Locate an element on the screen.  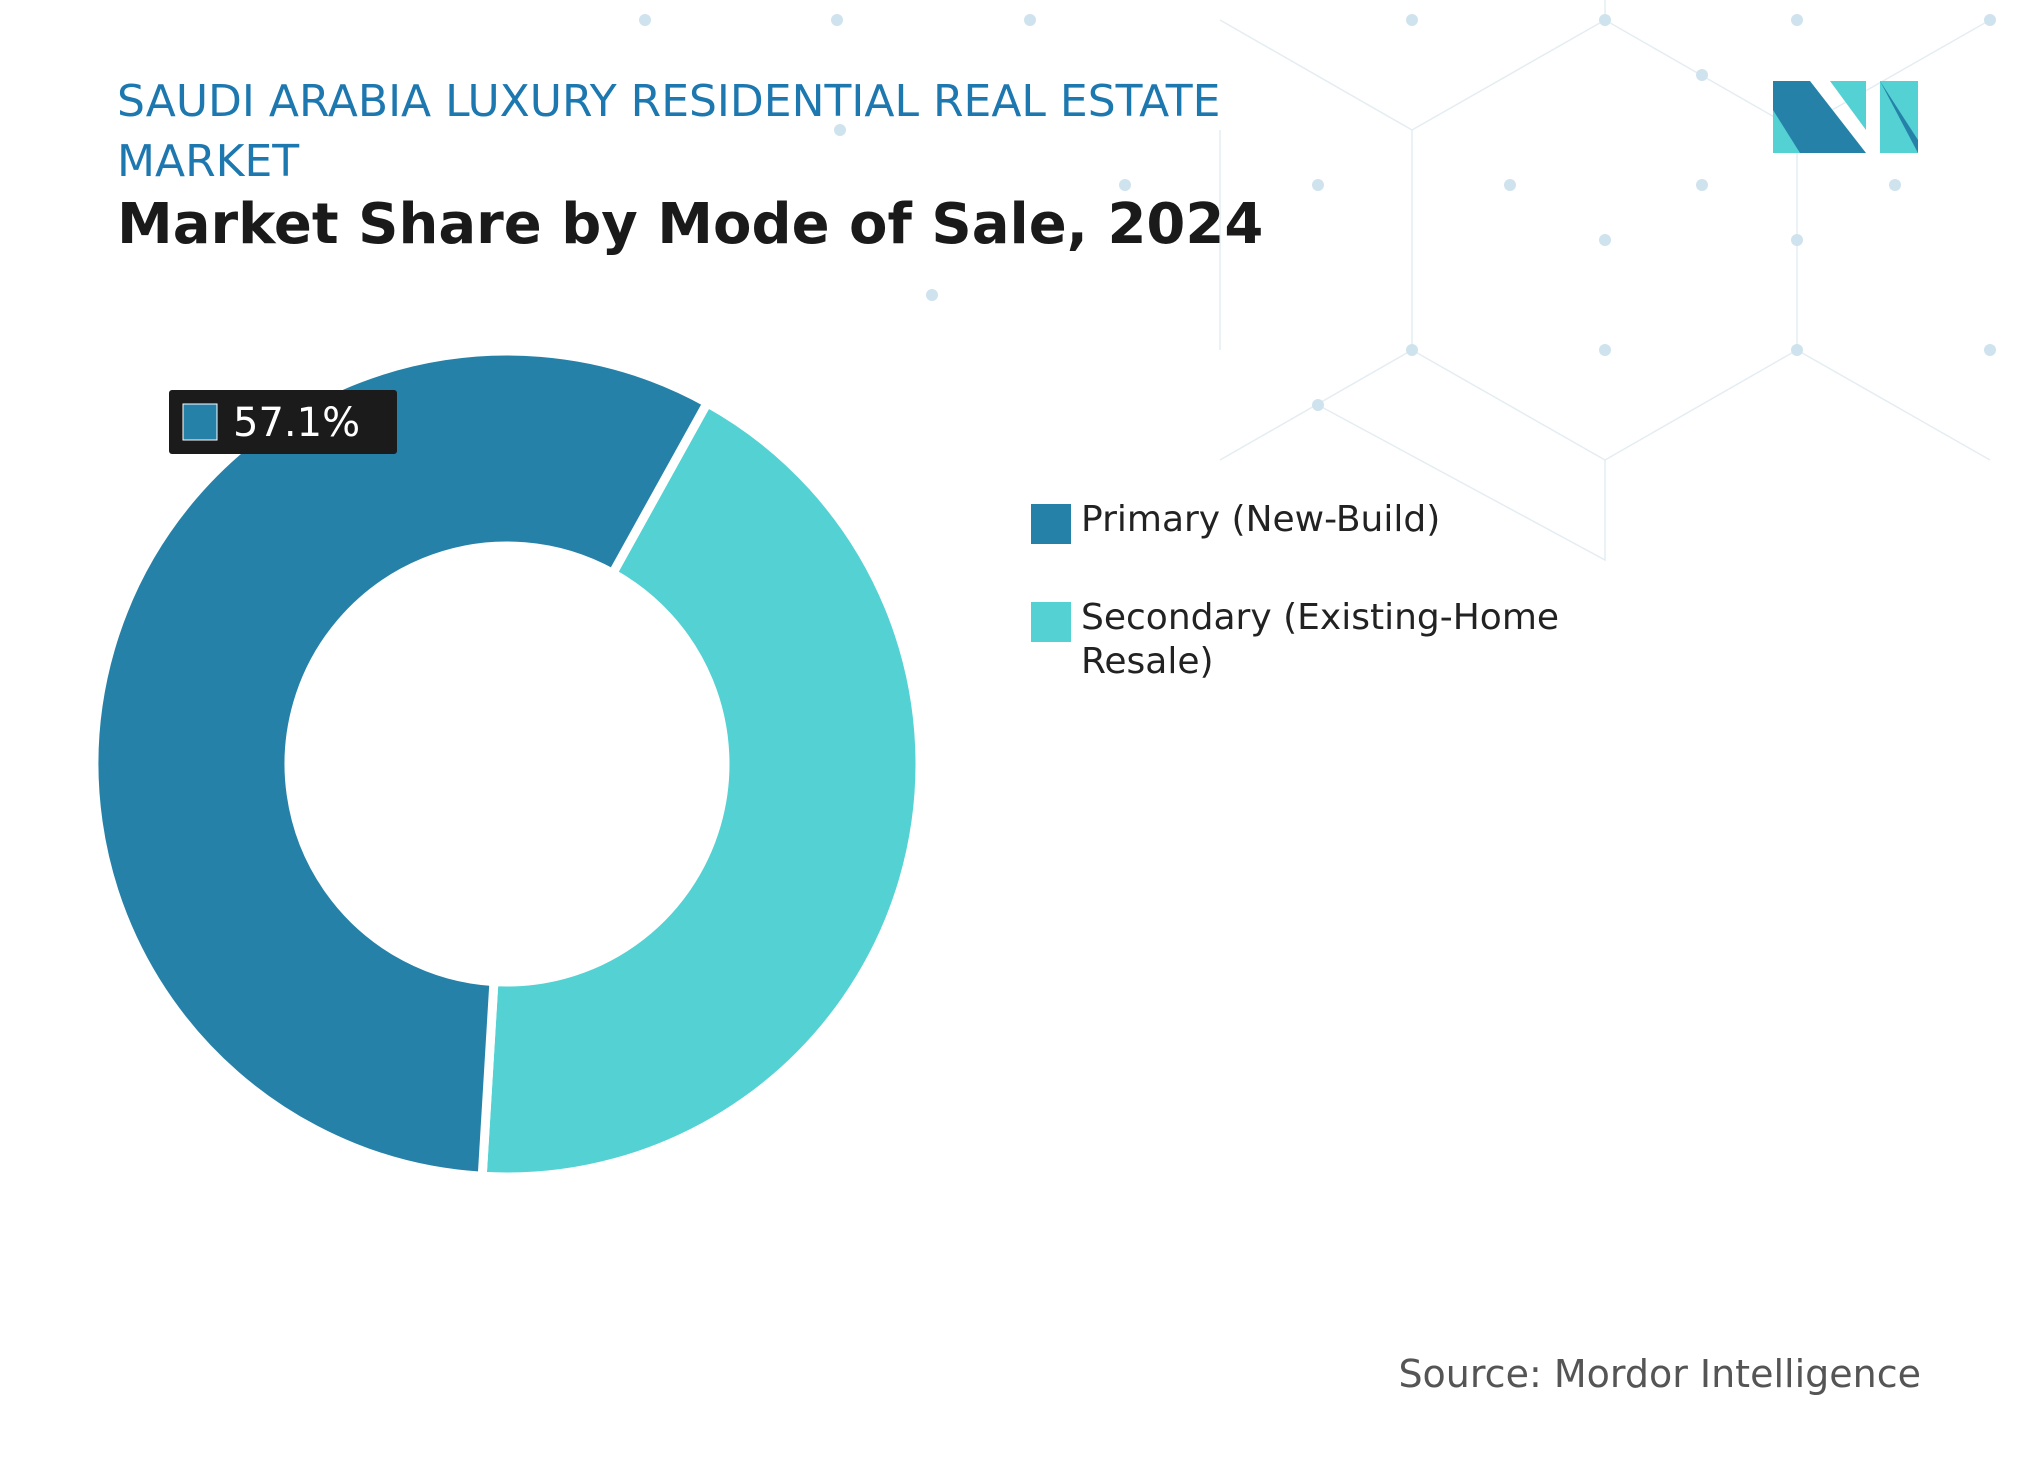
legend-item: Secondary (Existing-Home Resale) is located at coordinates (1311, 640).